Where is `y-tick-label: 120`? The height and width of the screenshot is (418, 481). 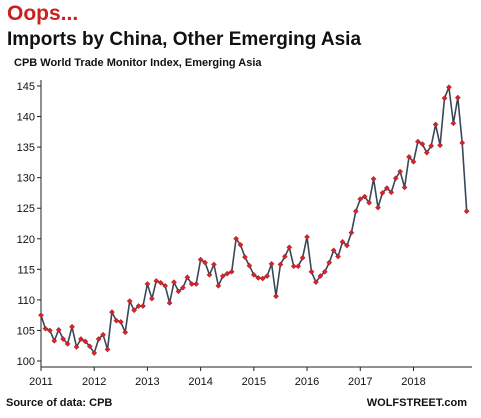
y-tick-label: 120 is located at coordinates (26, 240).